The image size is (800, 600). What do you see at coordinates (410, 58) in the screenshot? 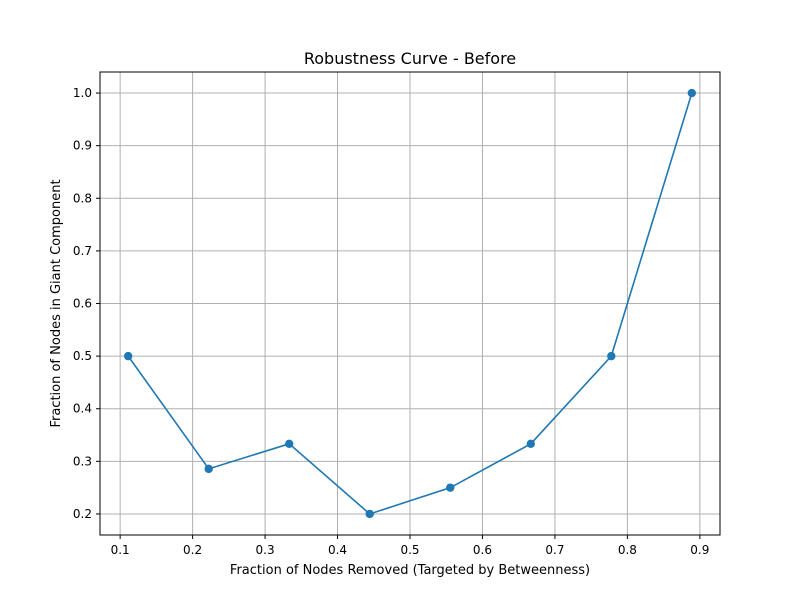
I see `chart-title: Robustness Curve - Before` at bounding box center [410, 58].